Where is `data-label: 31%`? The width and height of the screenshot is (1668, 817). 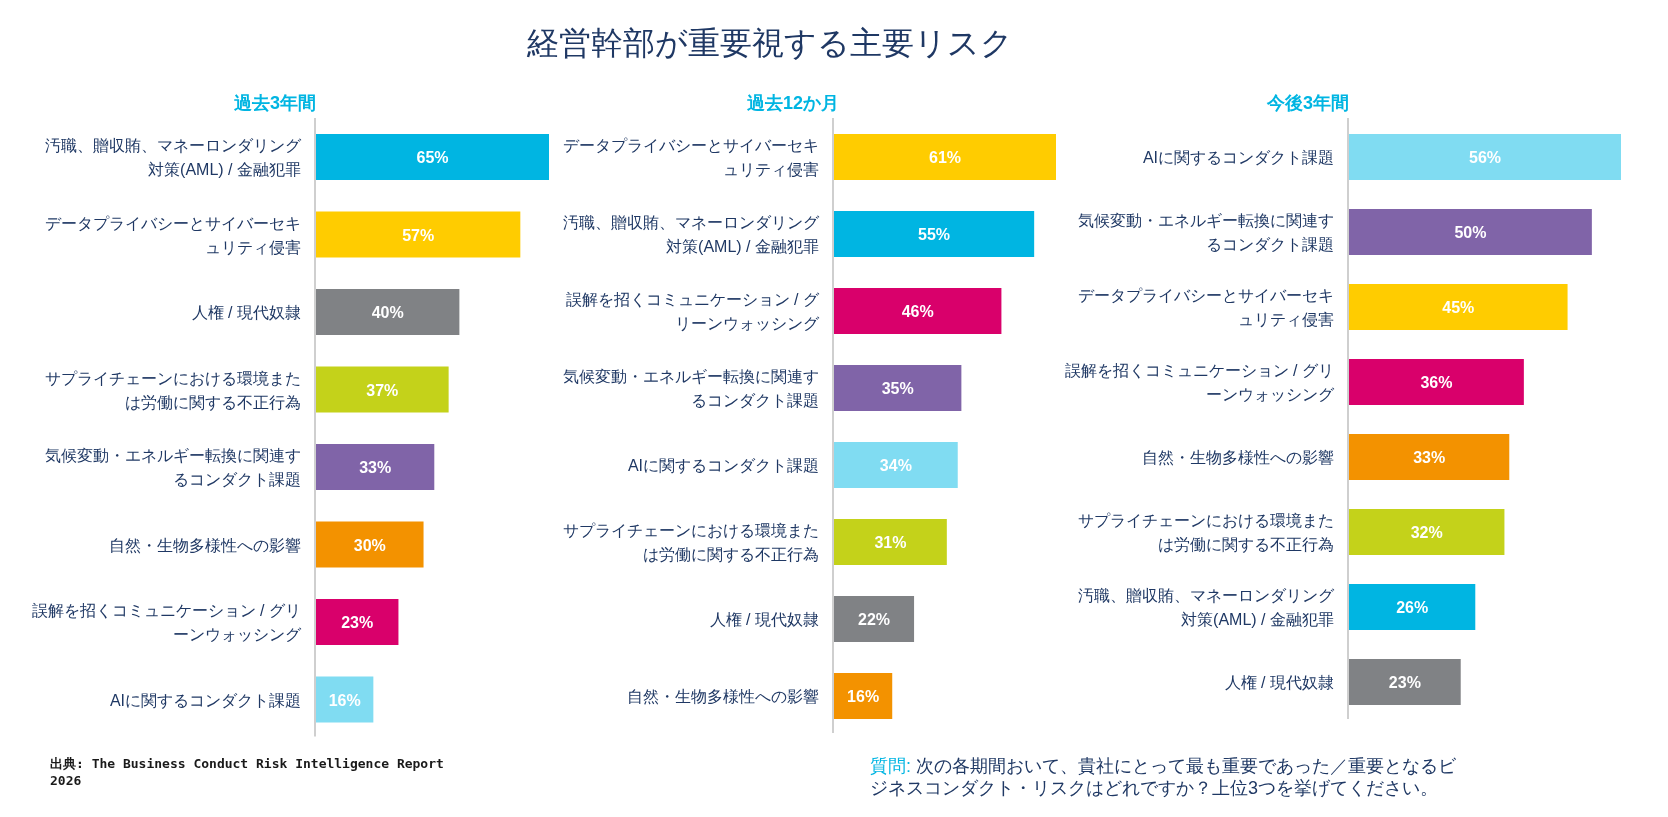 data-label: 31% is located at coordinates (890, 542).